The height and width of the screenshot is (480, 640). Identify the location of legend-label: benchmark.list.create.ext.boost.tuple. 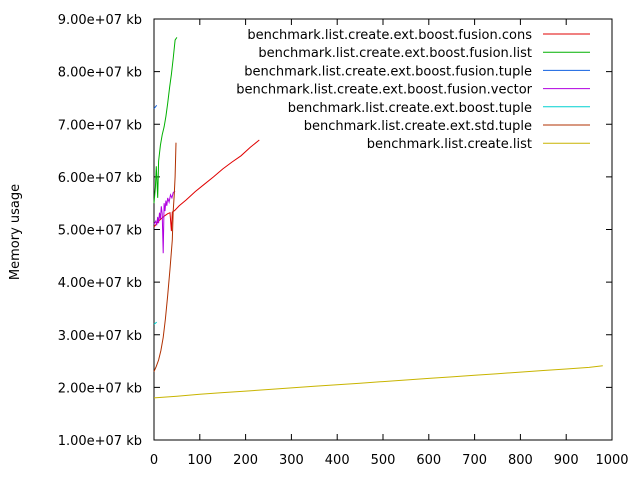
(410, 108).